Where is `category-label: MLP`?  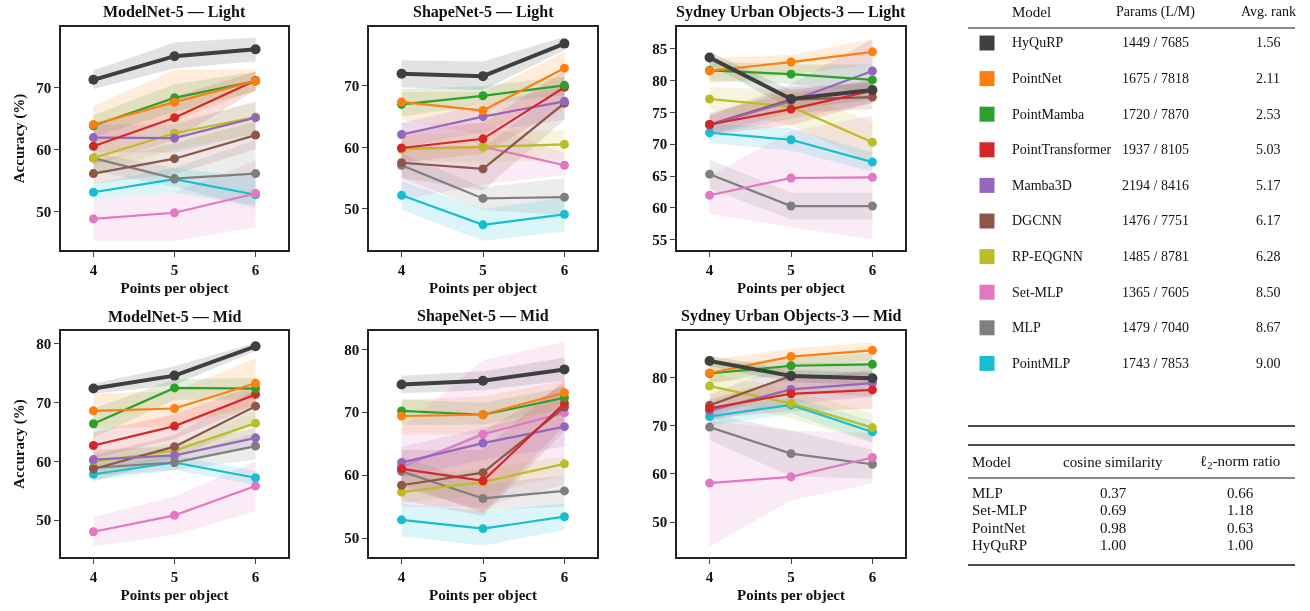 category-label: MLP is located at coordinates (987, 493).